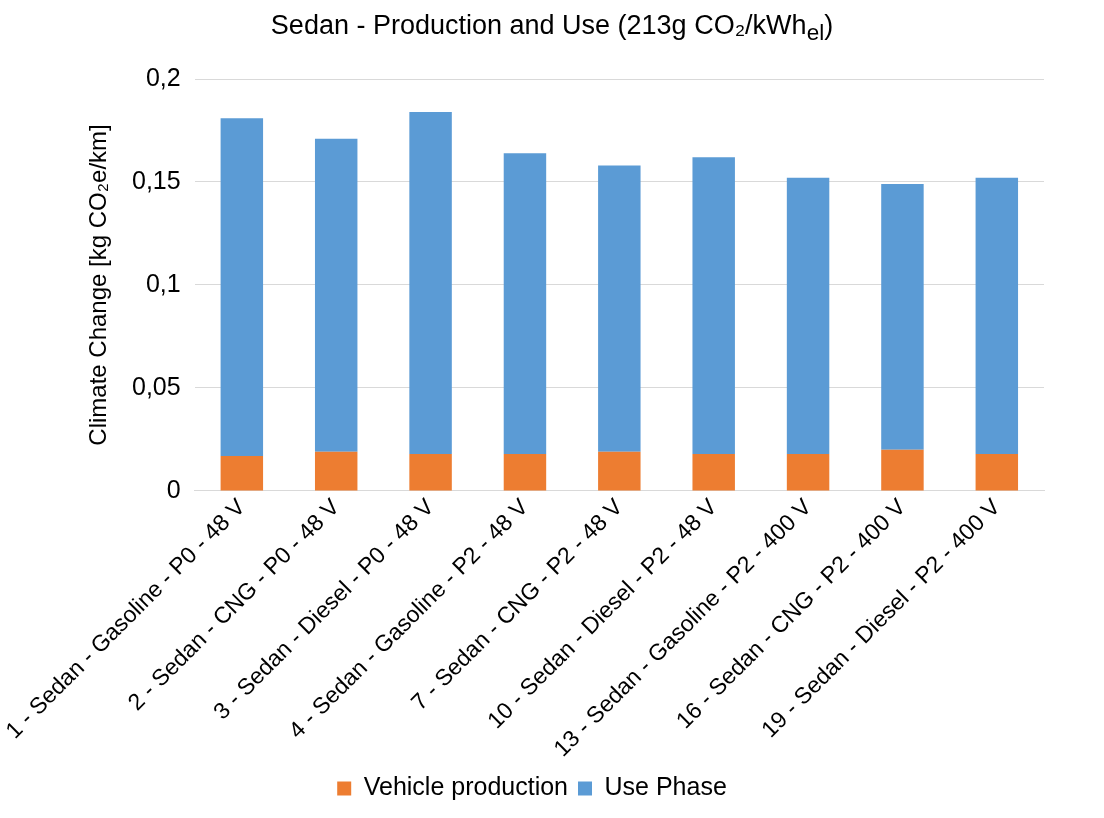  What do you see at coordinates (665, 786) in the screenshot?
I see `legend-label: Use Phase` at bounding box center [665, 786].